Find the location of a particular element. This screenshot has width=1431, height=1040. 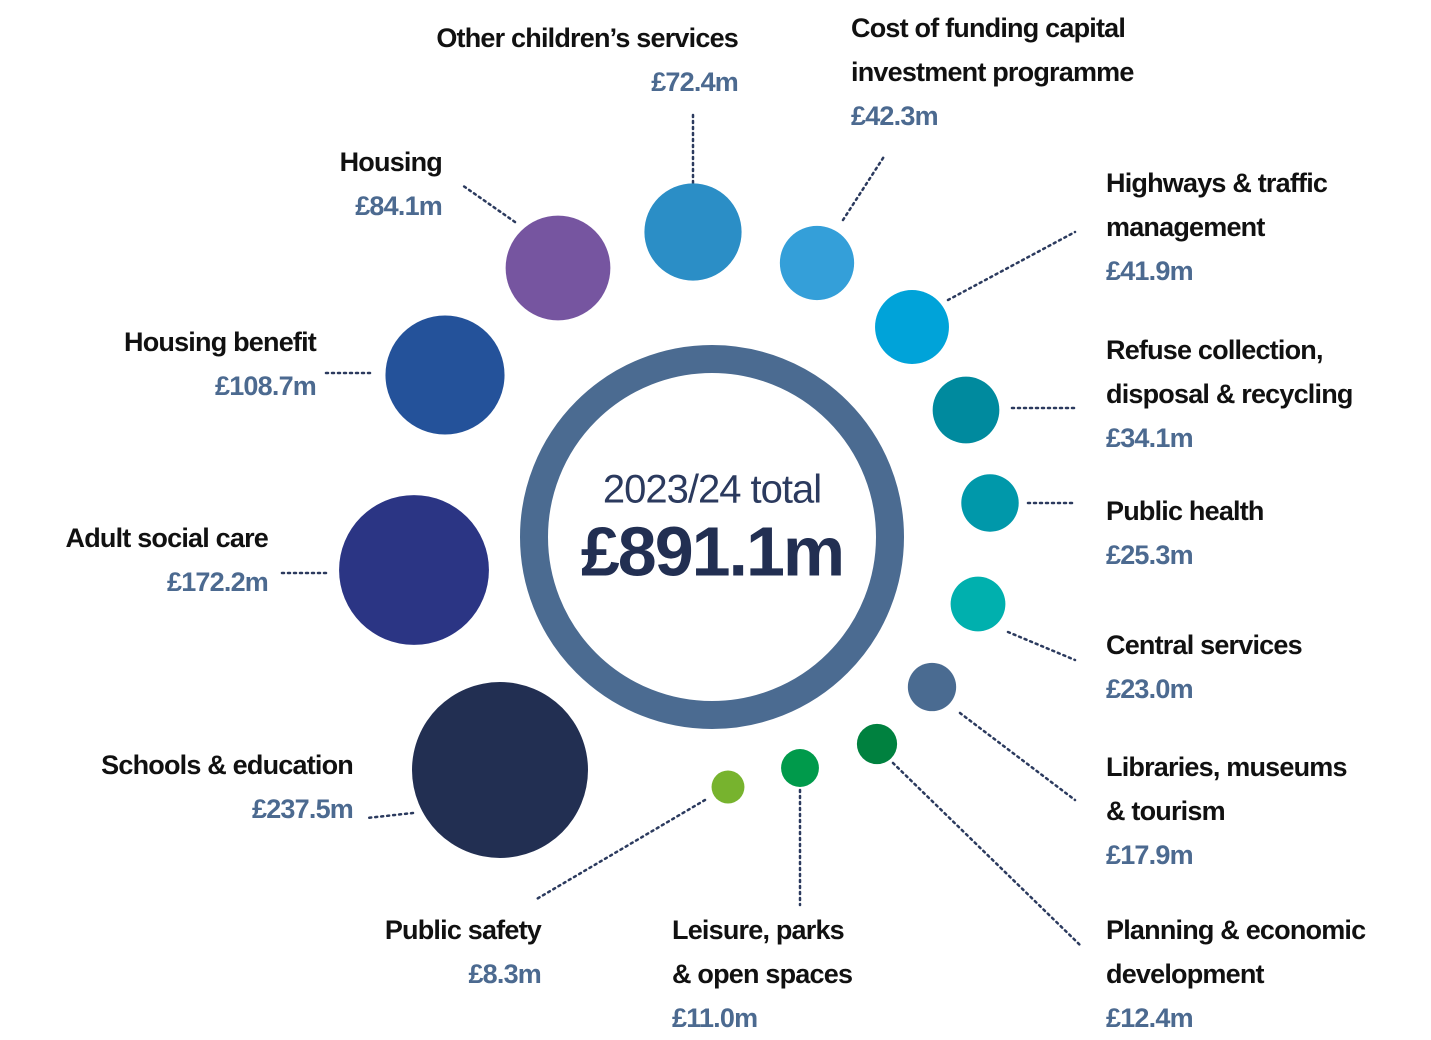

bubble-label: Central services £23.0m is located at coordinates (1204, 667).